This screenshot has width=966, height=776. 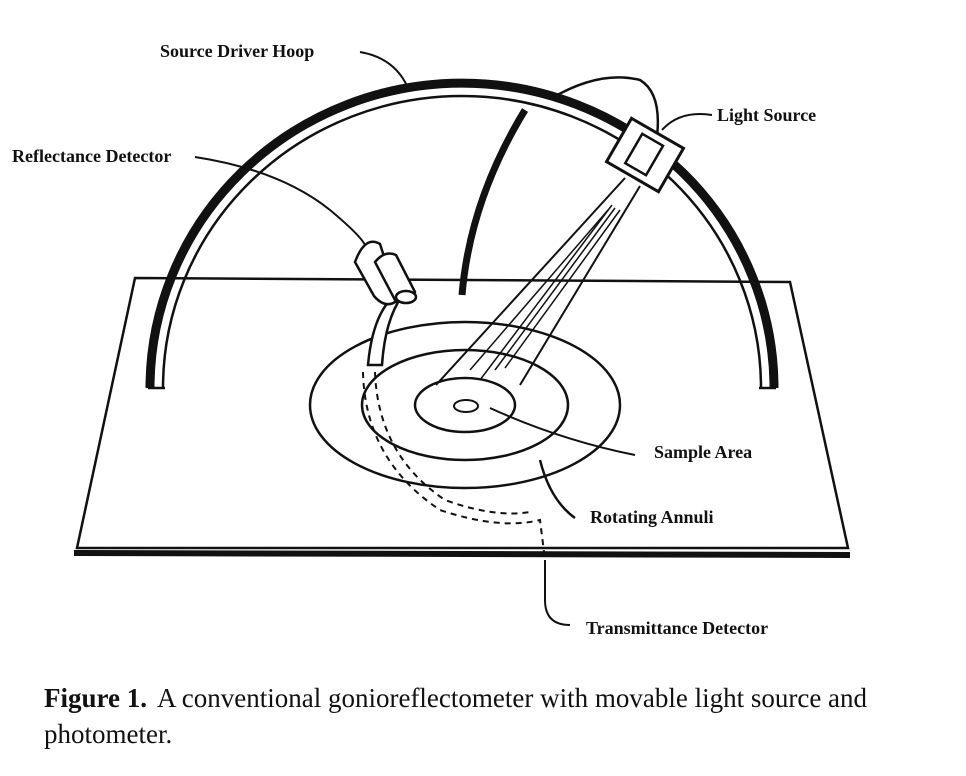 What do you see at coordinates (677, 628) in the screenshot?
I see `label-transmittance-detector: Transmittance Detector` at bounding box center [677, 628].